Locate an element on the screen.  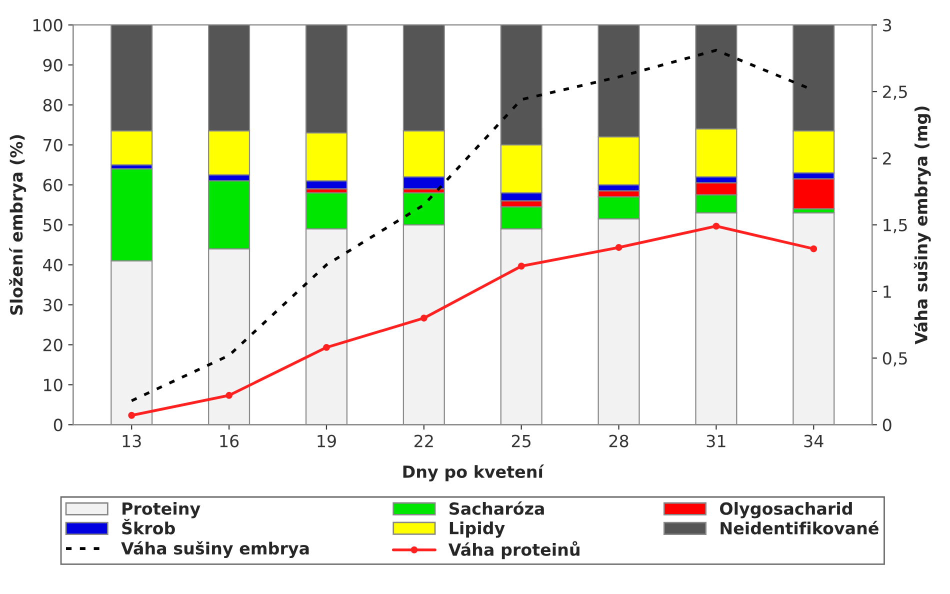
legend-label: Proteiny is located at coordinates (161, 510).